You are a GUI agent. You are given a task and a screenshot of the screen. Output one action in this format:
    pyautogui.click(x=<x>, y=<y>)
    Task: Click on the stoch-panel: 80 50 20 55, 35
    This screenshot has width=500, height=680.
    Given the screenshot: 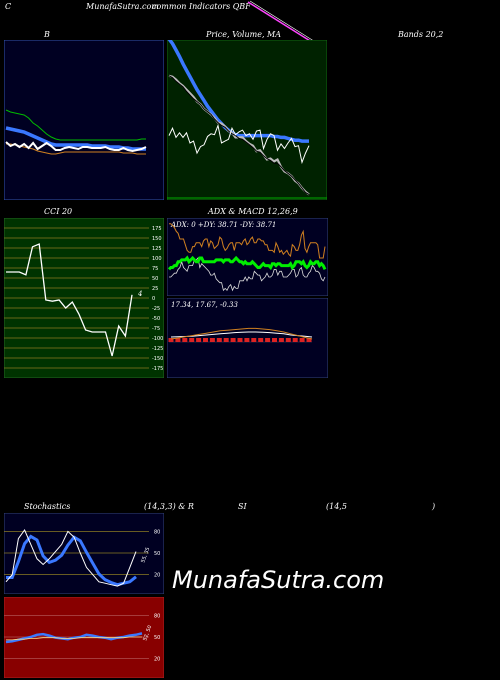 What is the action you would take?
    pyautogui.click(x=84, y=553)
    